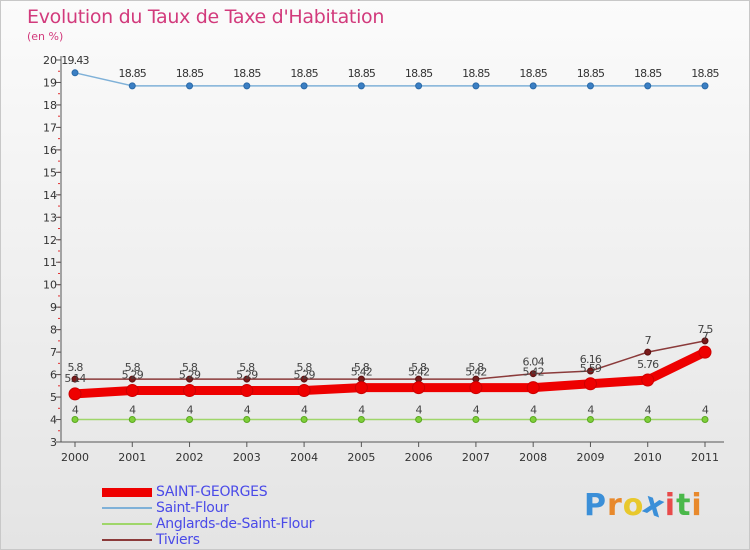 The height and width of the screenshot is (550, 750). Describe the element at coordinates (190, 457) in the screenshot. I see `x-tick-label: 2002` at that location.